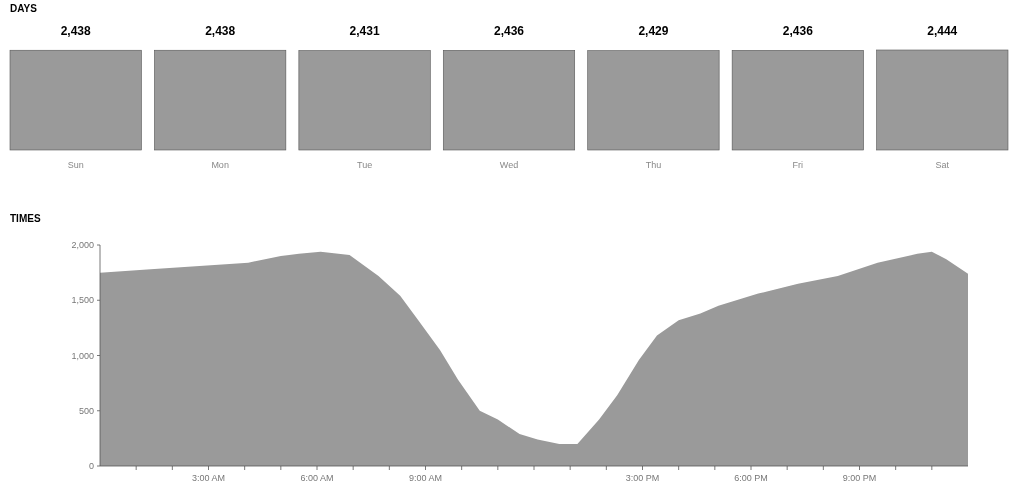  I want to click on x-tick-label: 9:00 PM, so click(859, 478).